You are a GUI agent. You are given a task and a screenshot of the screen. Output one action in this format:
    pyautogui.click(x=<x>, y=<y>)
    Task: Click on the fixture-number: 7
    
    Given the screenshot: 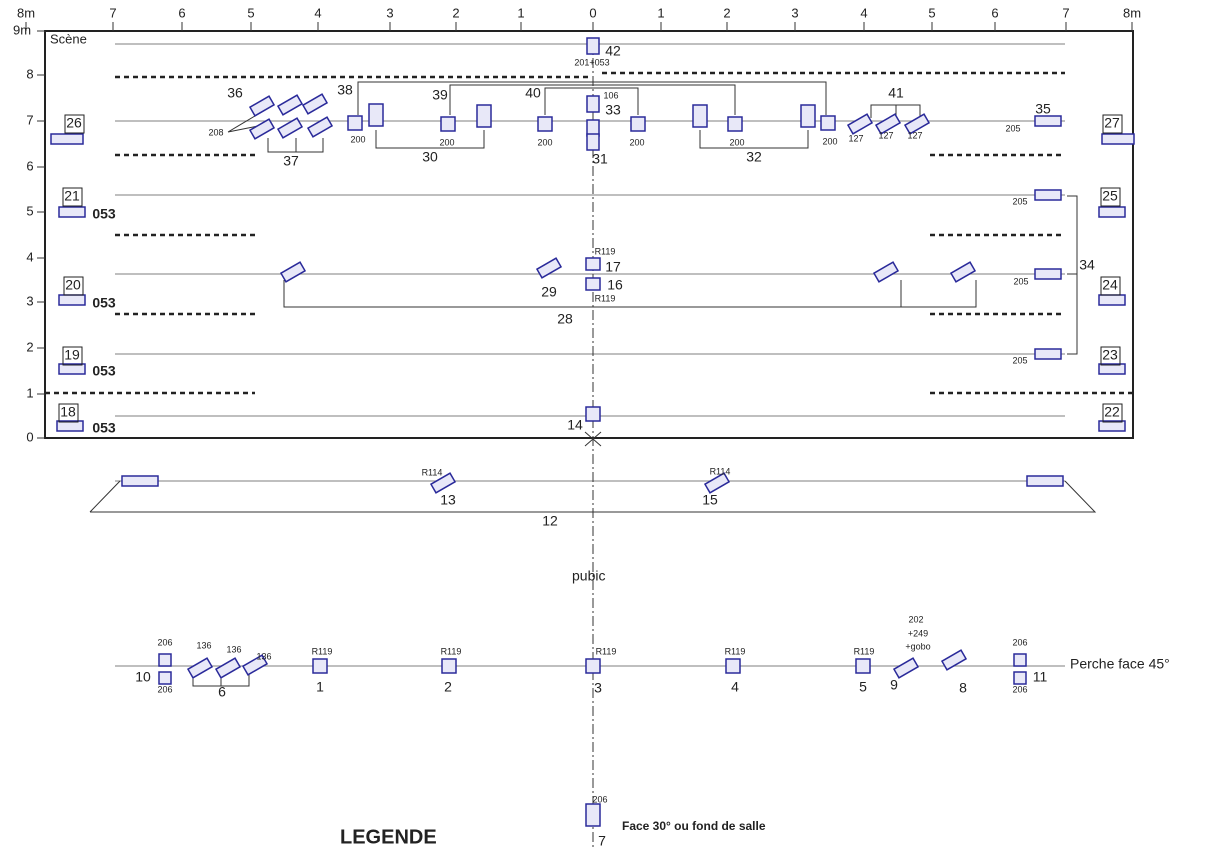 What is the action you would take?
    pyautogui.click(x=602, y=840)
    